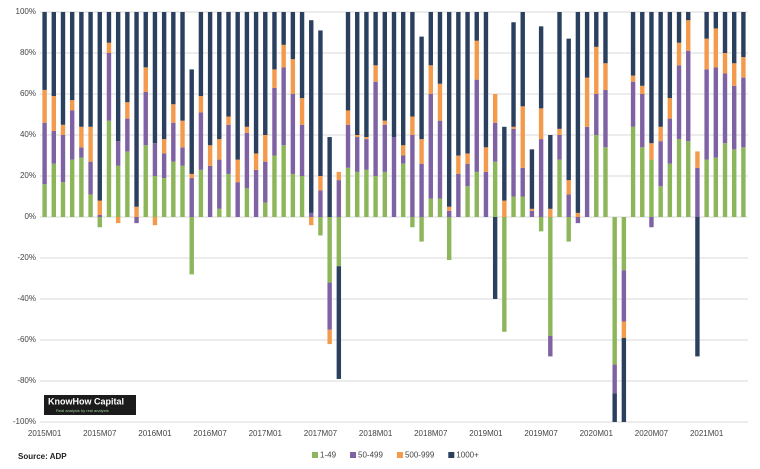 This screenshot has height=469, width=760. Describe the element at coordinates (86, 401) in the screenshot. I see `logo-name: KnowHow Capital` at that location.